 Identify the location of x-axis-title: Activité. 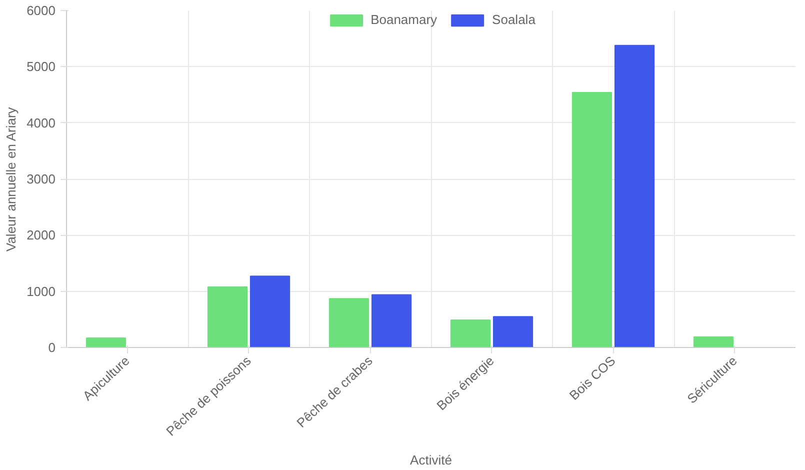
(431, 460).